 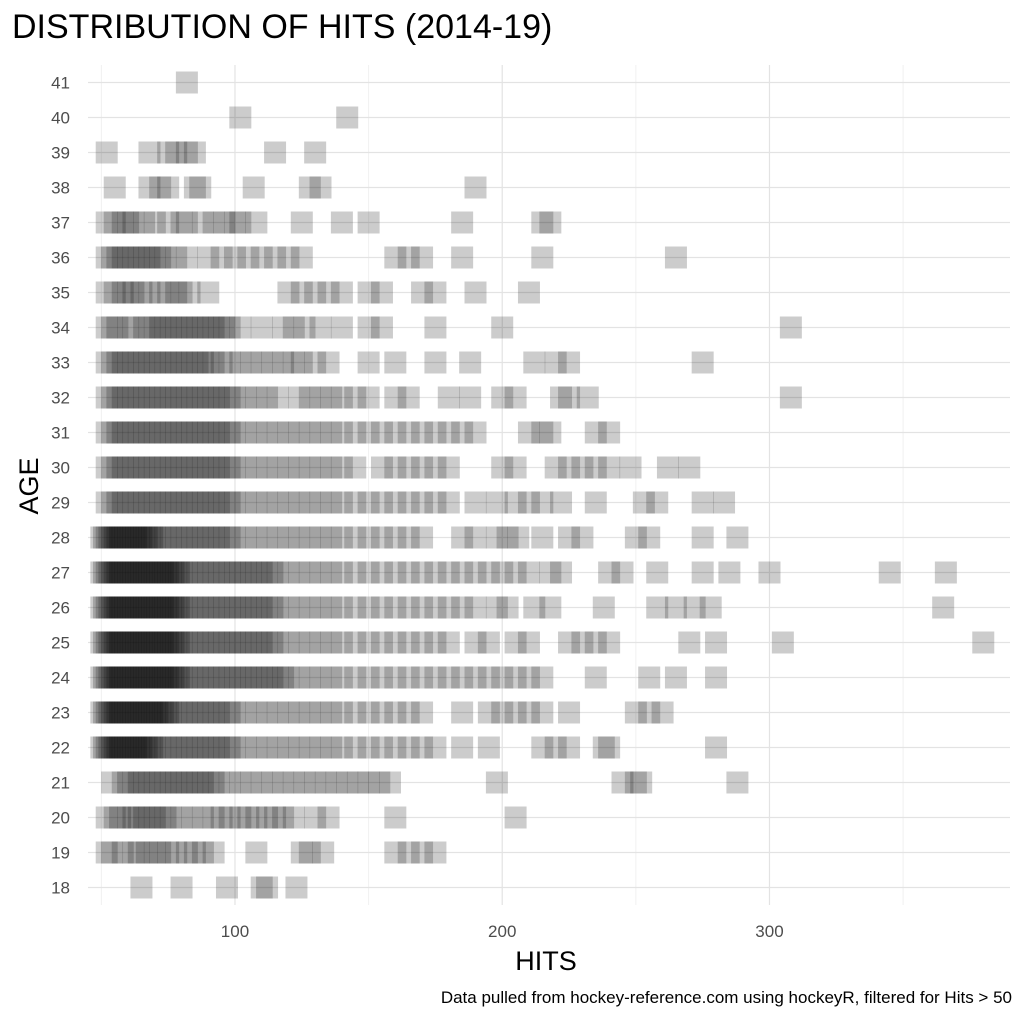 I want to click on y-tick-label: 35, so click(x=60, y=293).